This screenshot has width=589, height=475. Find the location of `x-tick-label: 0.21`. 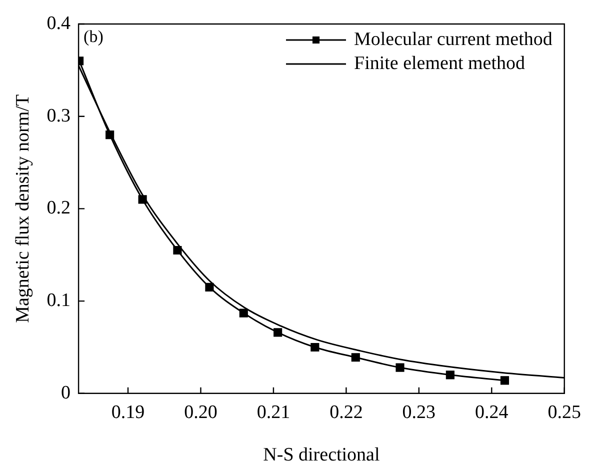

x-tick-label: 0.21 is located at coordinates (273, 412).